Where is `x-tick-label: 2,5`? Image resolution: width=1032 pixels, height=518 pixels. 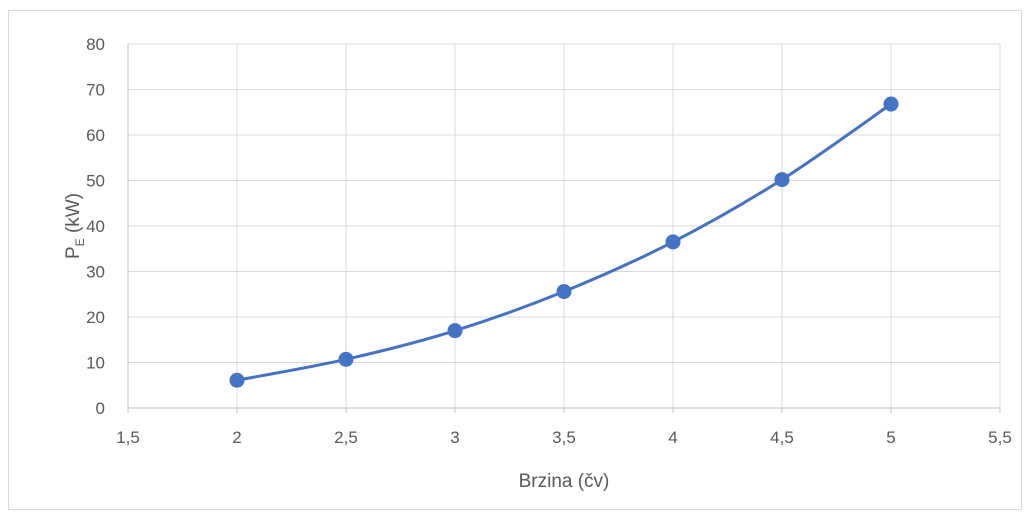 x-tick-label: 2,5 is located at coordinates (346, 437).